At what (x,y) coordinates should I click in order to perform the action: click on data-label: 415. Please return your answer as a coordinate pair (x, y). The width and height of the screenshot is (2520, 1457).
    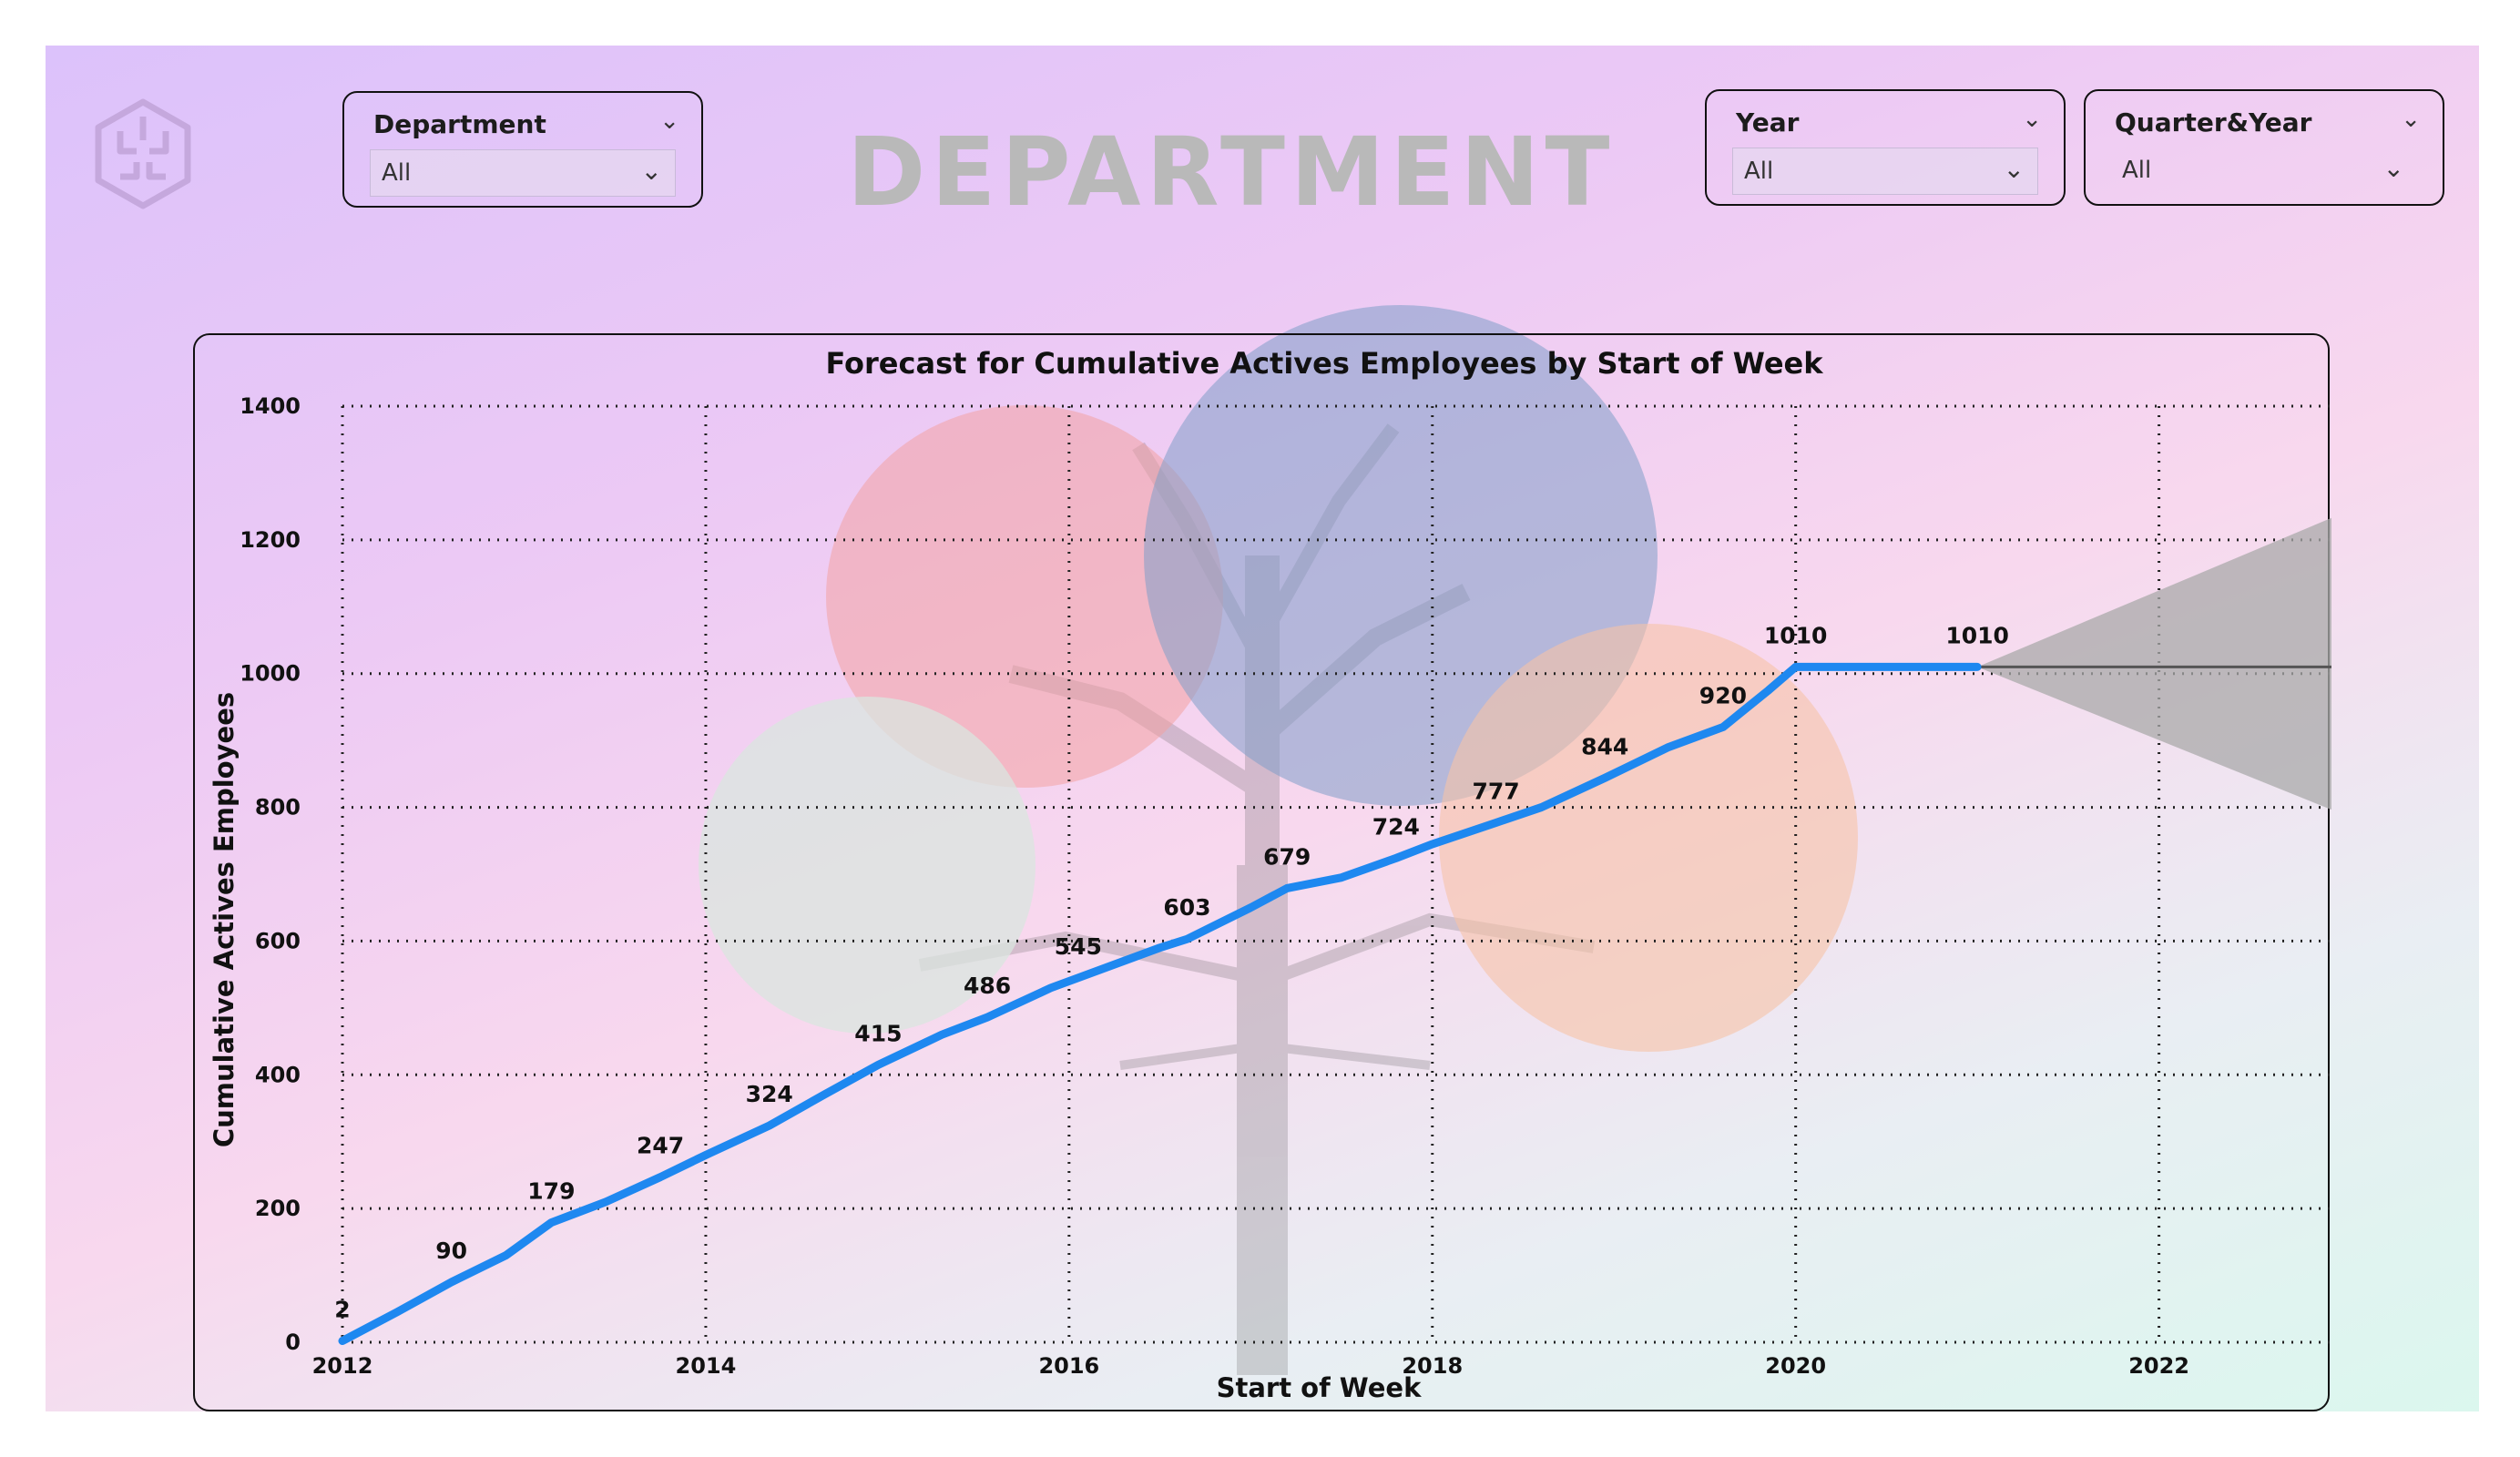
    Looking at the image, I should click on (878, 1033).